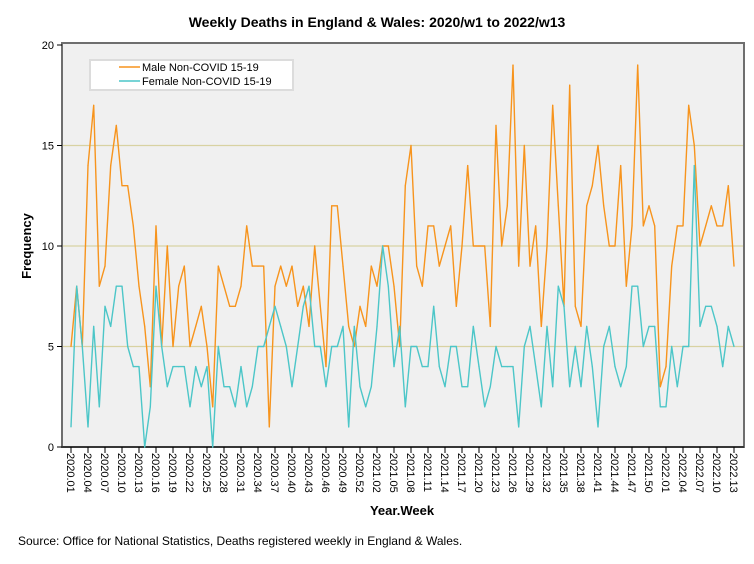 This screenshot has height=564, width=754. Describe the element at coordinates (529, 473) in the screenshot. I see `x-tick-label: 2021.29` at that location.